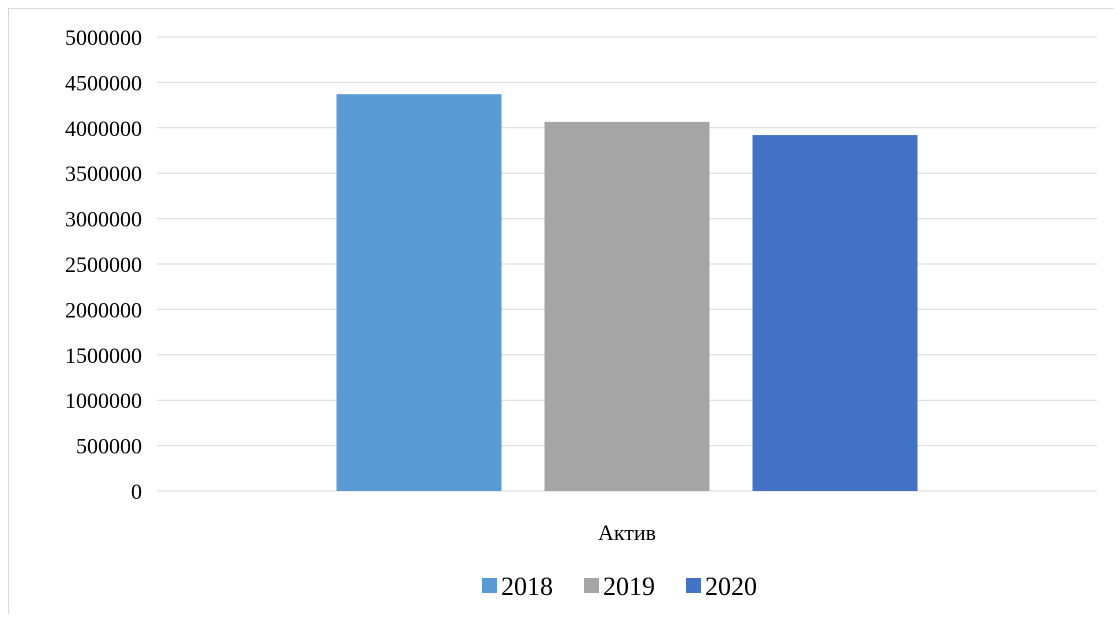 Image resolution: width=1118 pixels, height=618 pixels. Describe the element at coordinates (109, 446) in the screenshot. I see `y-tick-label: 500000` at that location.